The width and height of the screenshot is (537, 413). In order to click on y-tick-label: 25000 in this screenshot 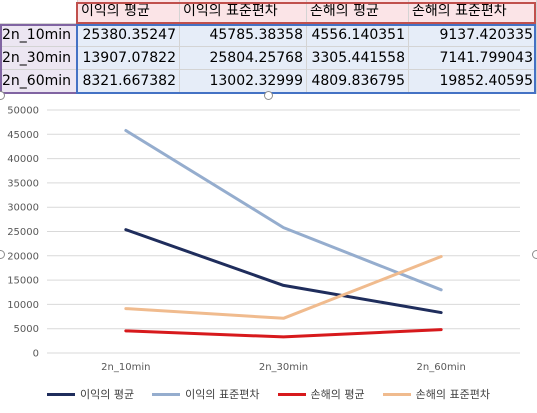, I will do `click(23, 232)`.